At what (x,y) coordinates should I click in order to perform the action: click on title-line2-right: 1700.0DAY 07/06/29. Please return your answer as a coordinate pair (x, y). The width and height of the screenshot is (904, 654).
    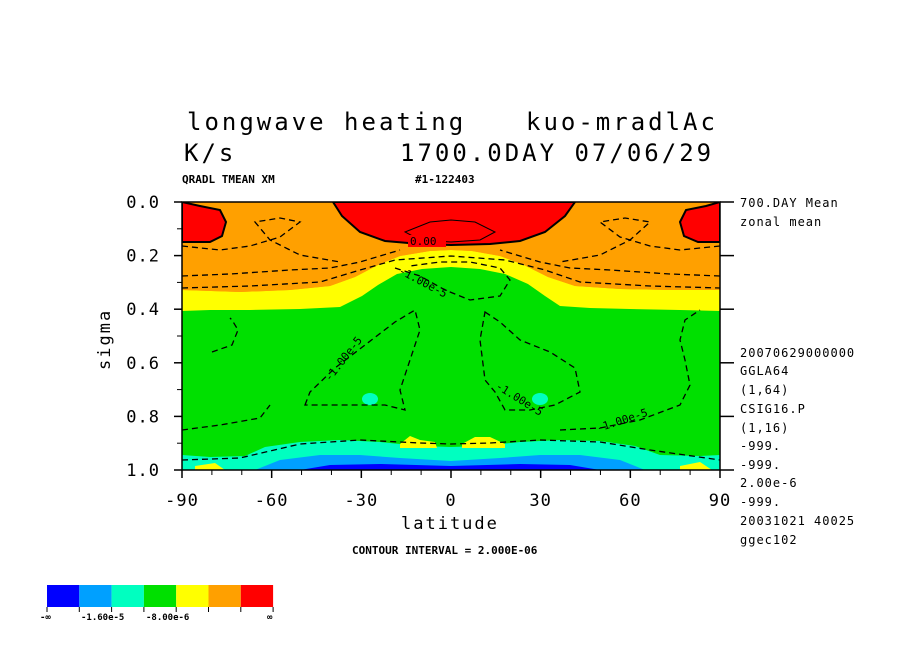
    Looking at the image, I should click on (557, 153).